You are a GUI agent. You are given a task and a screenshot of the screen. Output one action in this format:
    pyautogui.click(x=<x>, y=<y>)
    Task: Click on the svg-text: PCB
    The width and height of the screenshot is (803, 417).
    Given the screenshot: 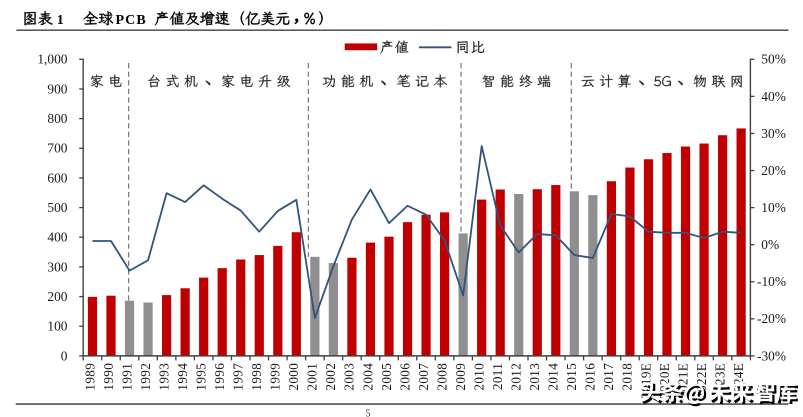 What is the action you would take?
    pyautogui.click(x=131, y=20)
    